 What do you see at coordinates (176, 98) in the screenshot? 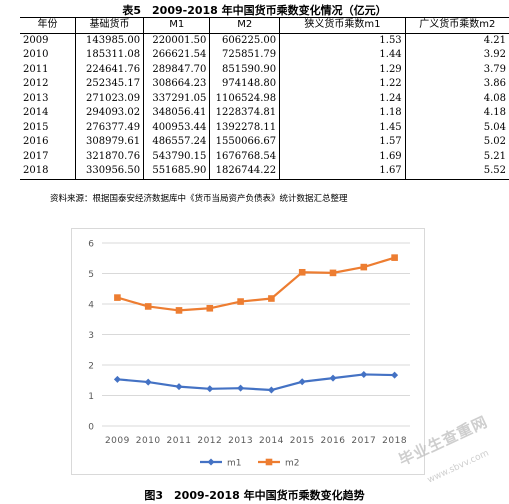
I see `cell-m1: 337291.05` at bounding box center [176, 98].